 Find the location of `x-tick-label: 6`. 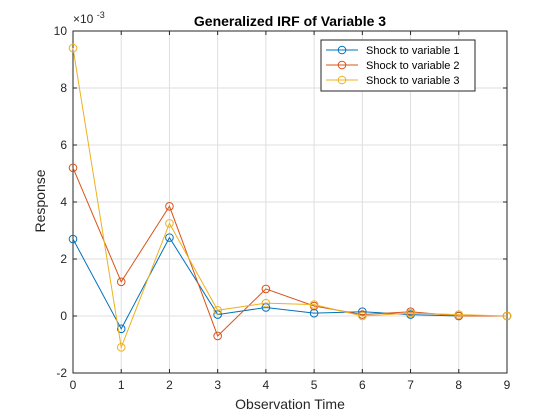

x-tick-label: 6 is located at coordinates (362, 385).